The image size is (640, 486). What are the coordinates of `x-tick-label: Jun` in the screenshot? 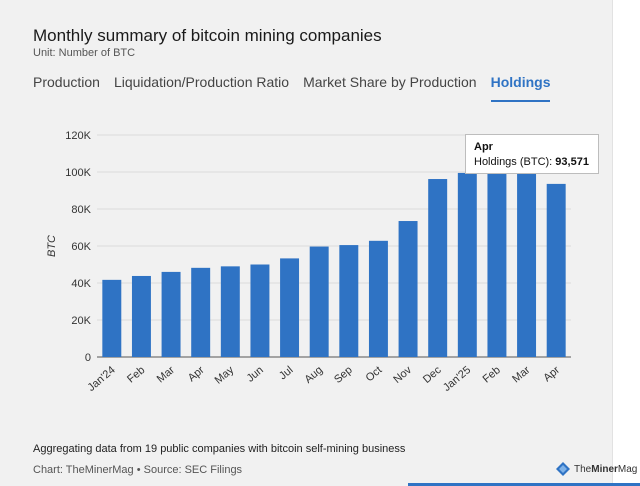 It's located at (255, 374).